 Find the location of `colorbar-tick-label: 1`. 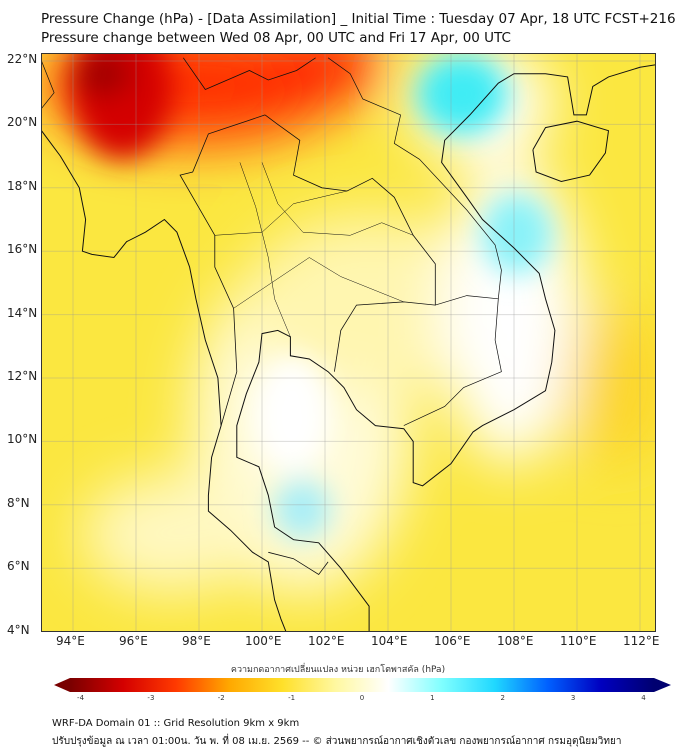

colorbar-tick-label: 1 is located at coordinates (432, 698).